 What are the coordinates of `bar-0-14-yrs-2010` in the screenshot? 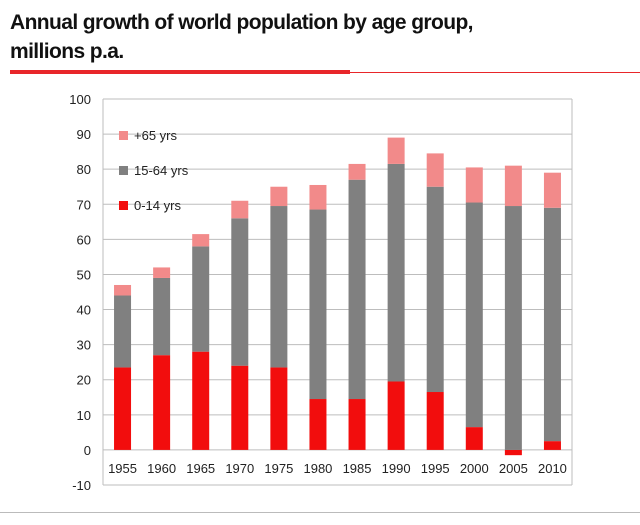 It's located at (552, 445).